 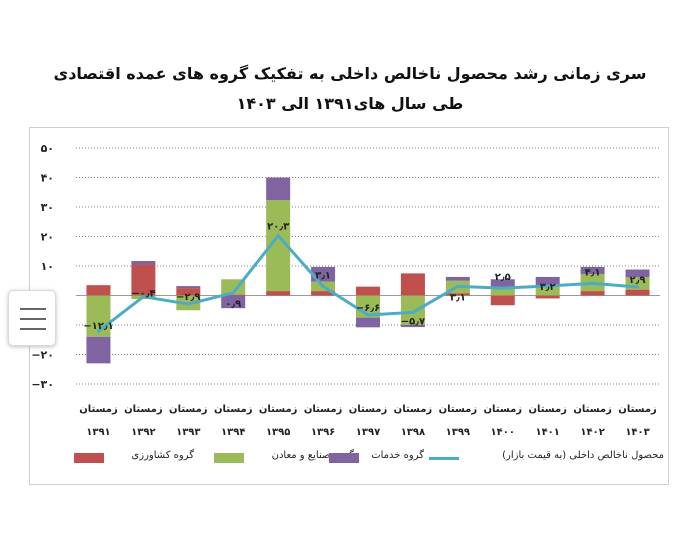 I want to click on legend-label-industry: گروه صنایع و معادن, so click(x=312, y=455).